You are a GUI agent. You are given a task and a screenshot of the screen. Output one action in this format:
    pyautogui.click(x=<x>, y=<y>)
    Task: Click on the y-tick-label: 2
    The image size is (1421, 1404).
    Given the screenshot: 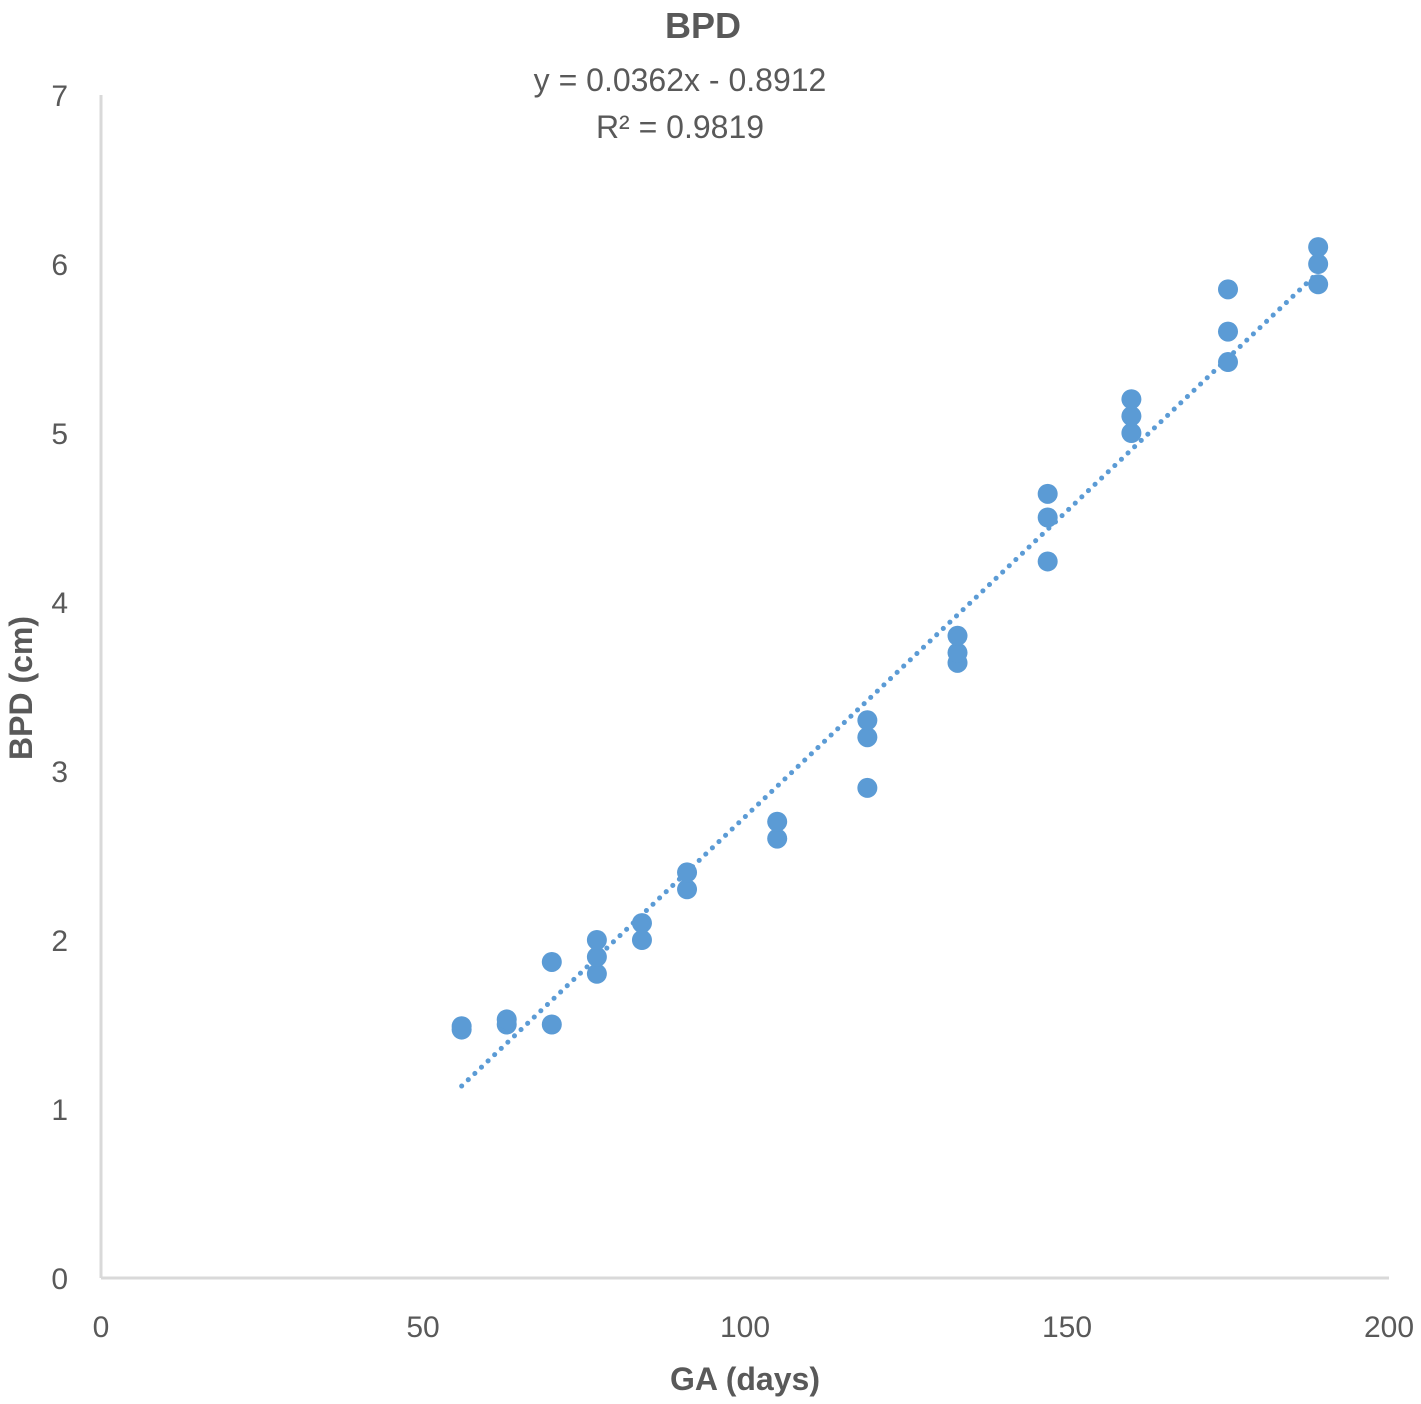 What is the action you would take?
    pyautogui.click(x=59, y=941)
    